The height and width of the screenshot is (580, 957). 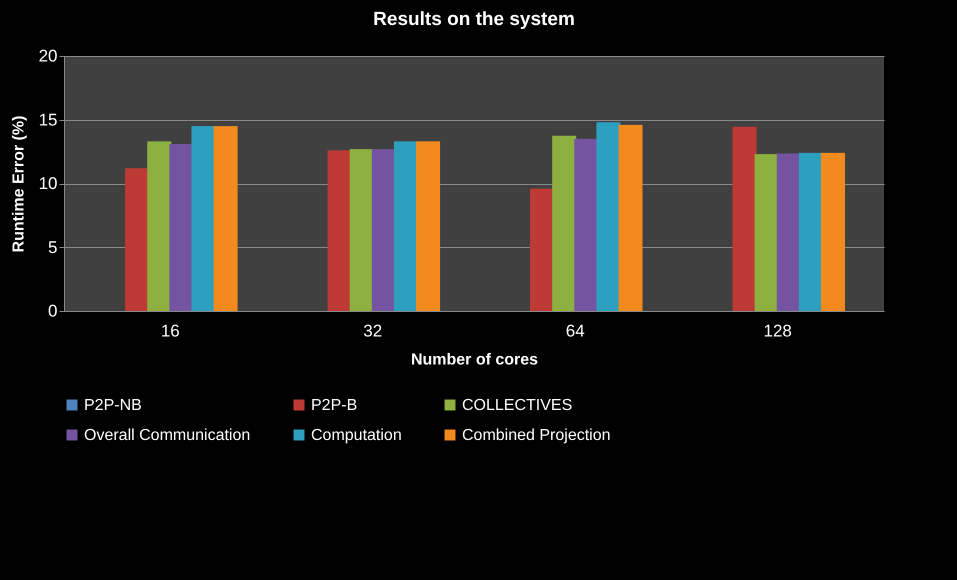 What do you see at coordinates (474, 19) in the screenshot?
I see `chart-title: Results on the system` at bounding box center [474, 19].